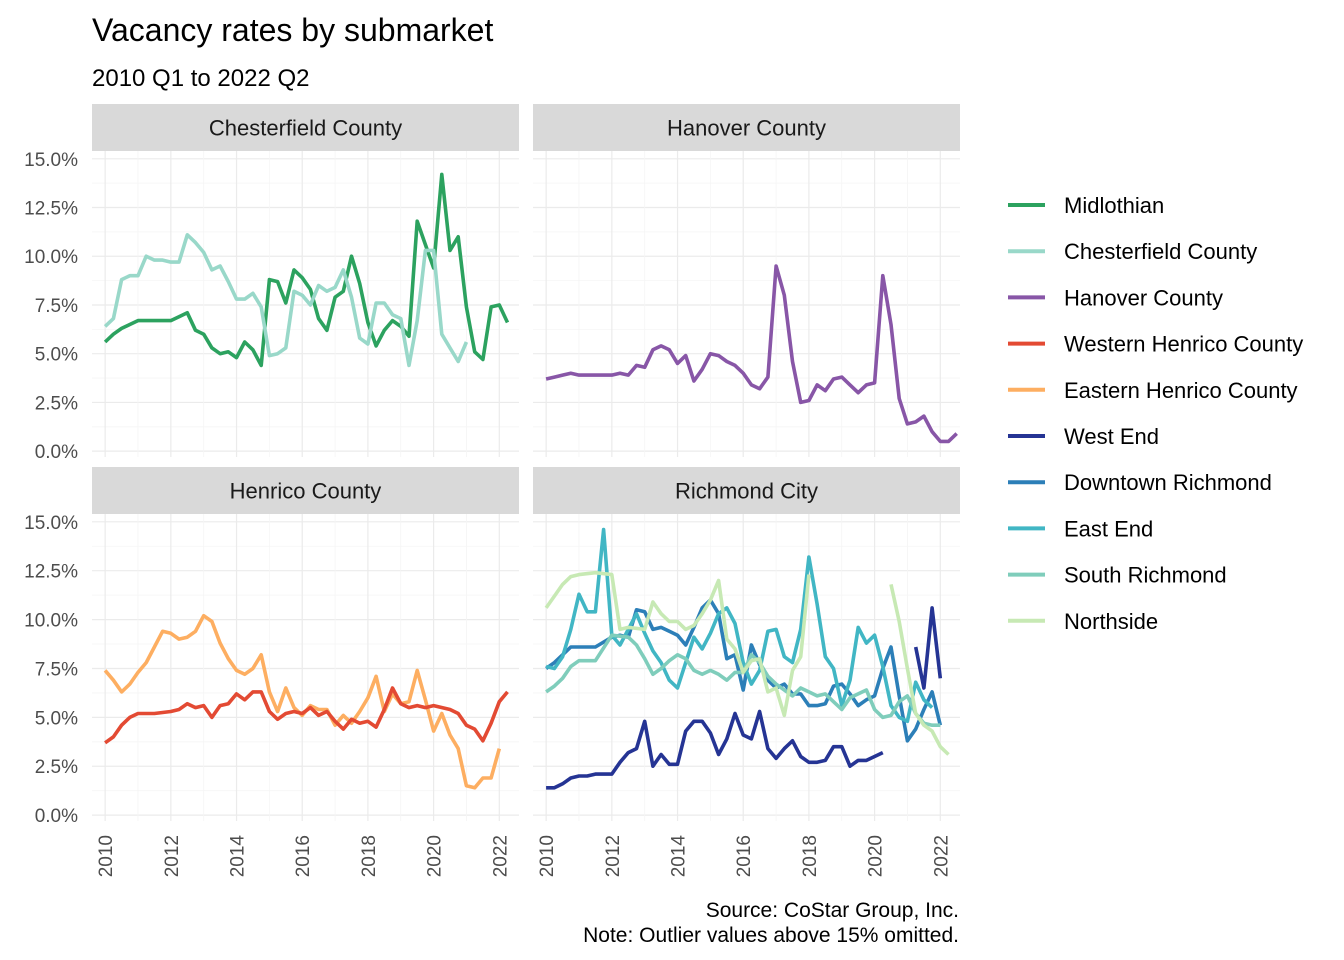 The width and height of the screenshot is (1344, 960). I want to click on legend-label: Northside, so click(1111, 621).